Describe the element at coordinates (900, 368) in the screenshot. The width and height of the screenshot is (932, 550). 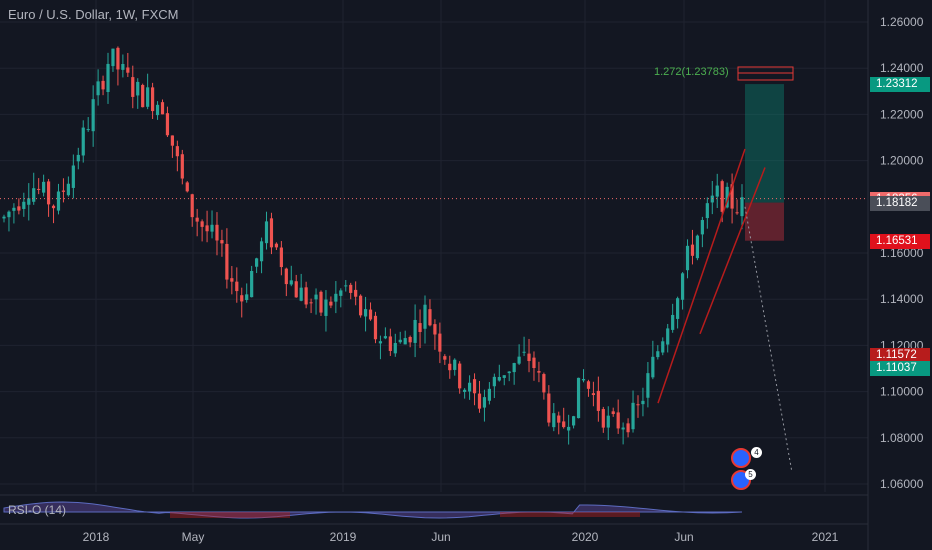
I see `price-tag-level-b: 1.11037` at that location.